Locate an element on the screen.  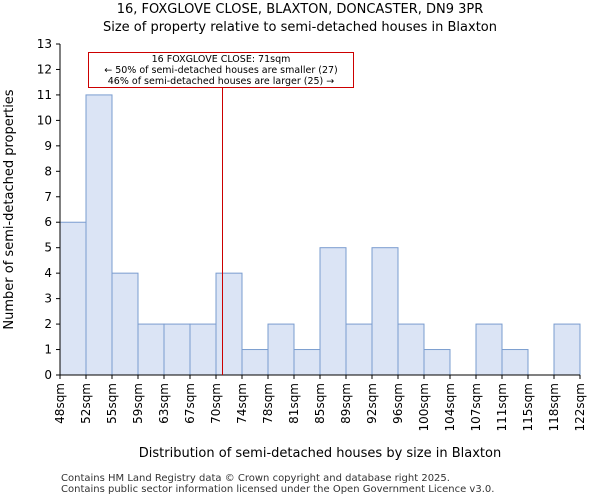
x-tick-label: 78sqm is located at coordinates (268, 403).